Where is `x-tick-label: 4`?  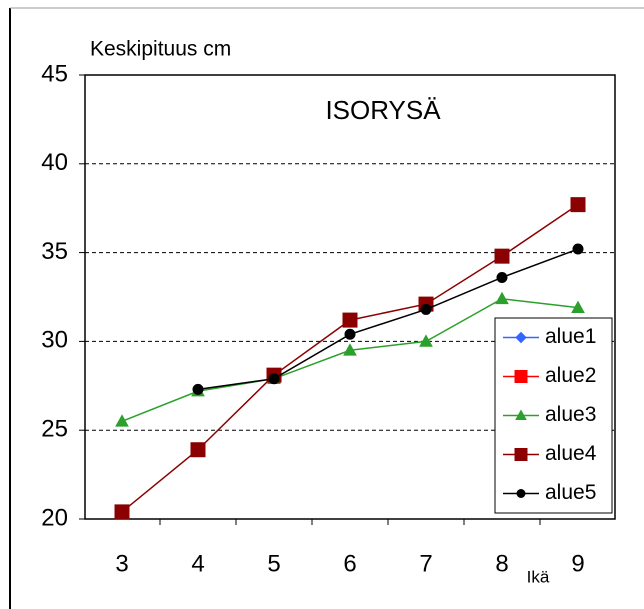 x-tick-label: 4 is located at coordinates (197, 563).